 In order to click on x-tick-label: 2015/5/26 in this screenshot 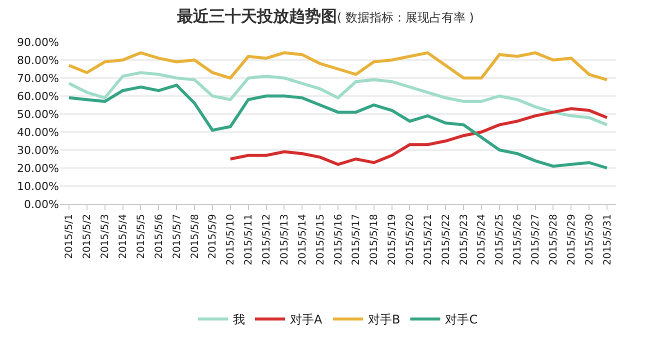, I will do `click(518, 240)`.